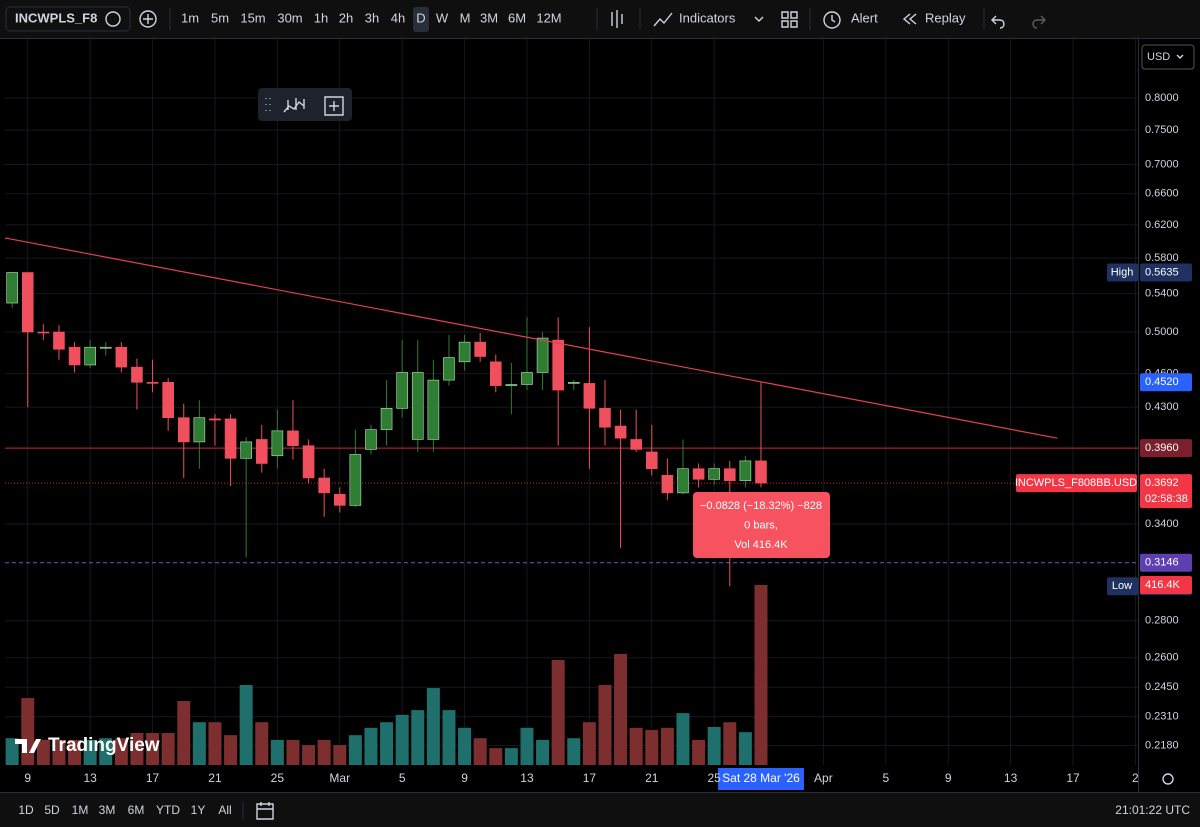 The height and width of the screenshot is (827, 1200). I want to click on indicators-icon, so click(663, 19).